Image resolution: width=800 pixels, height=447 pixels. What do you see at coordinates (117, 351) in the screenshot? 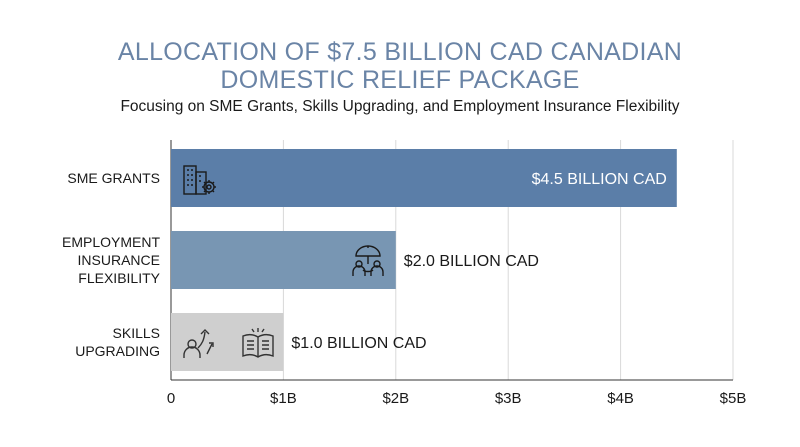
I see `category-label-line: UPGRADING` at bounding box center [117, 351].